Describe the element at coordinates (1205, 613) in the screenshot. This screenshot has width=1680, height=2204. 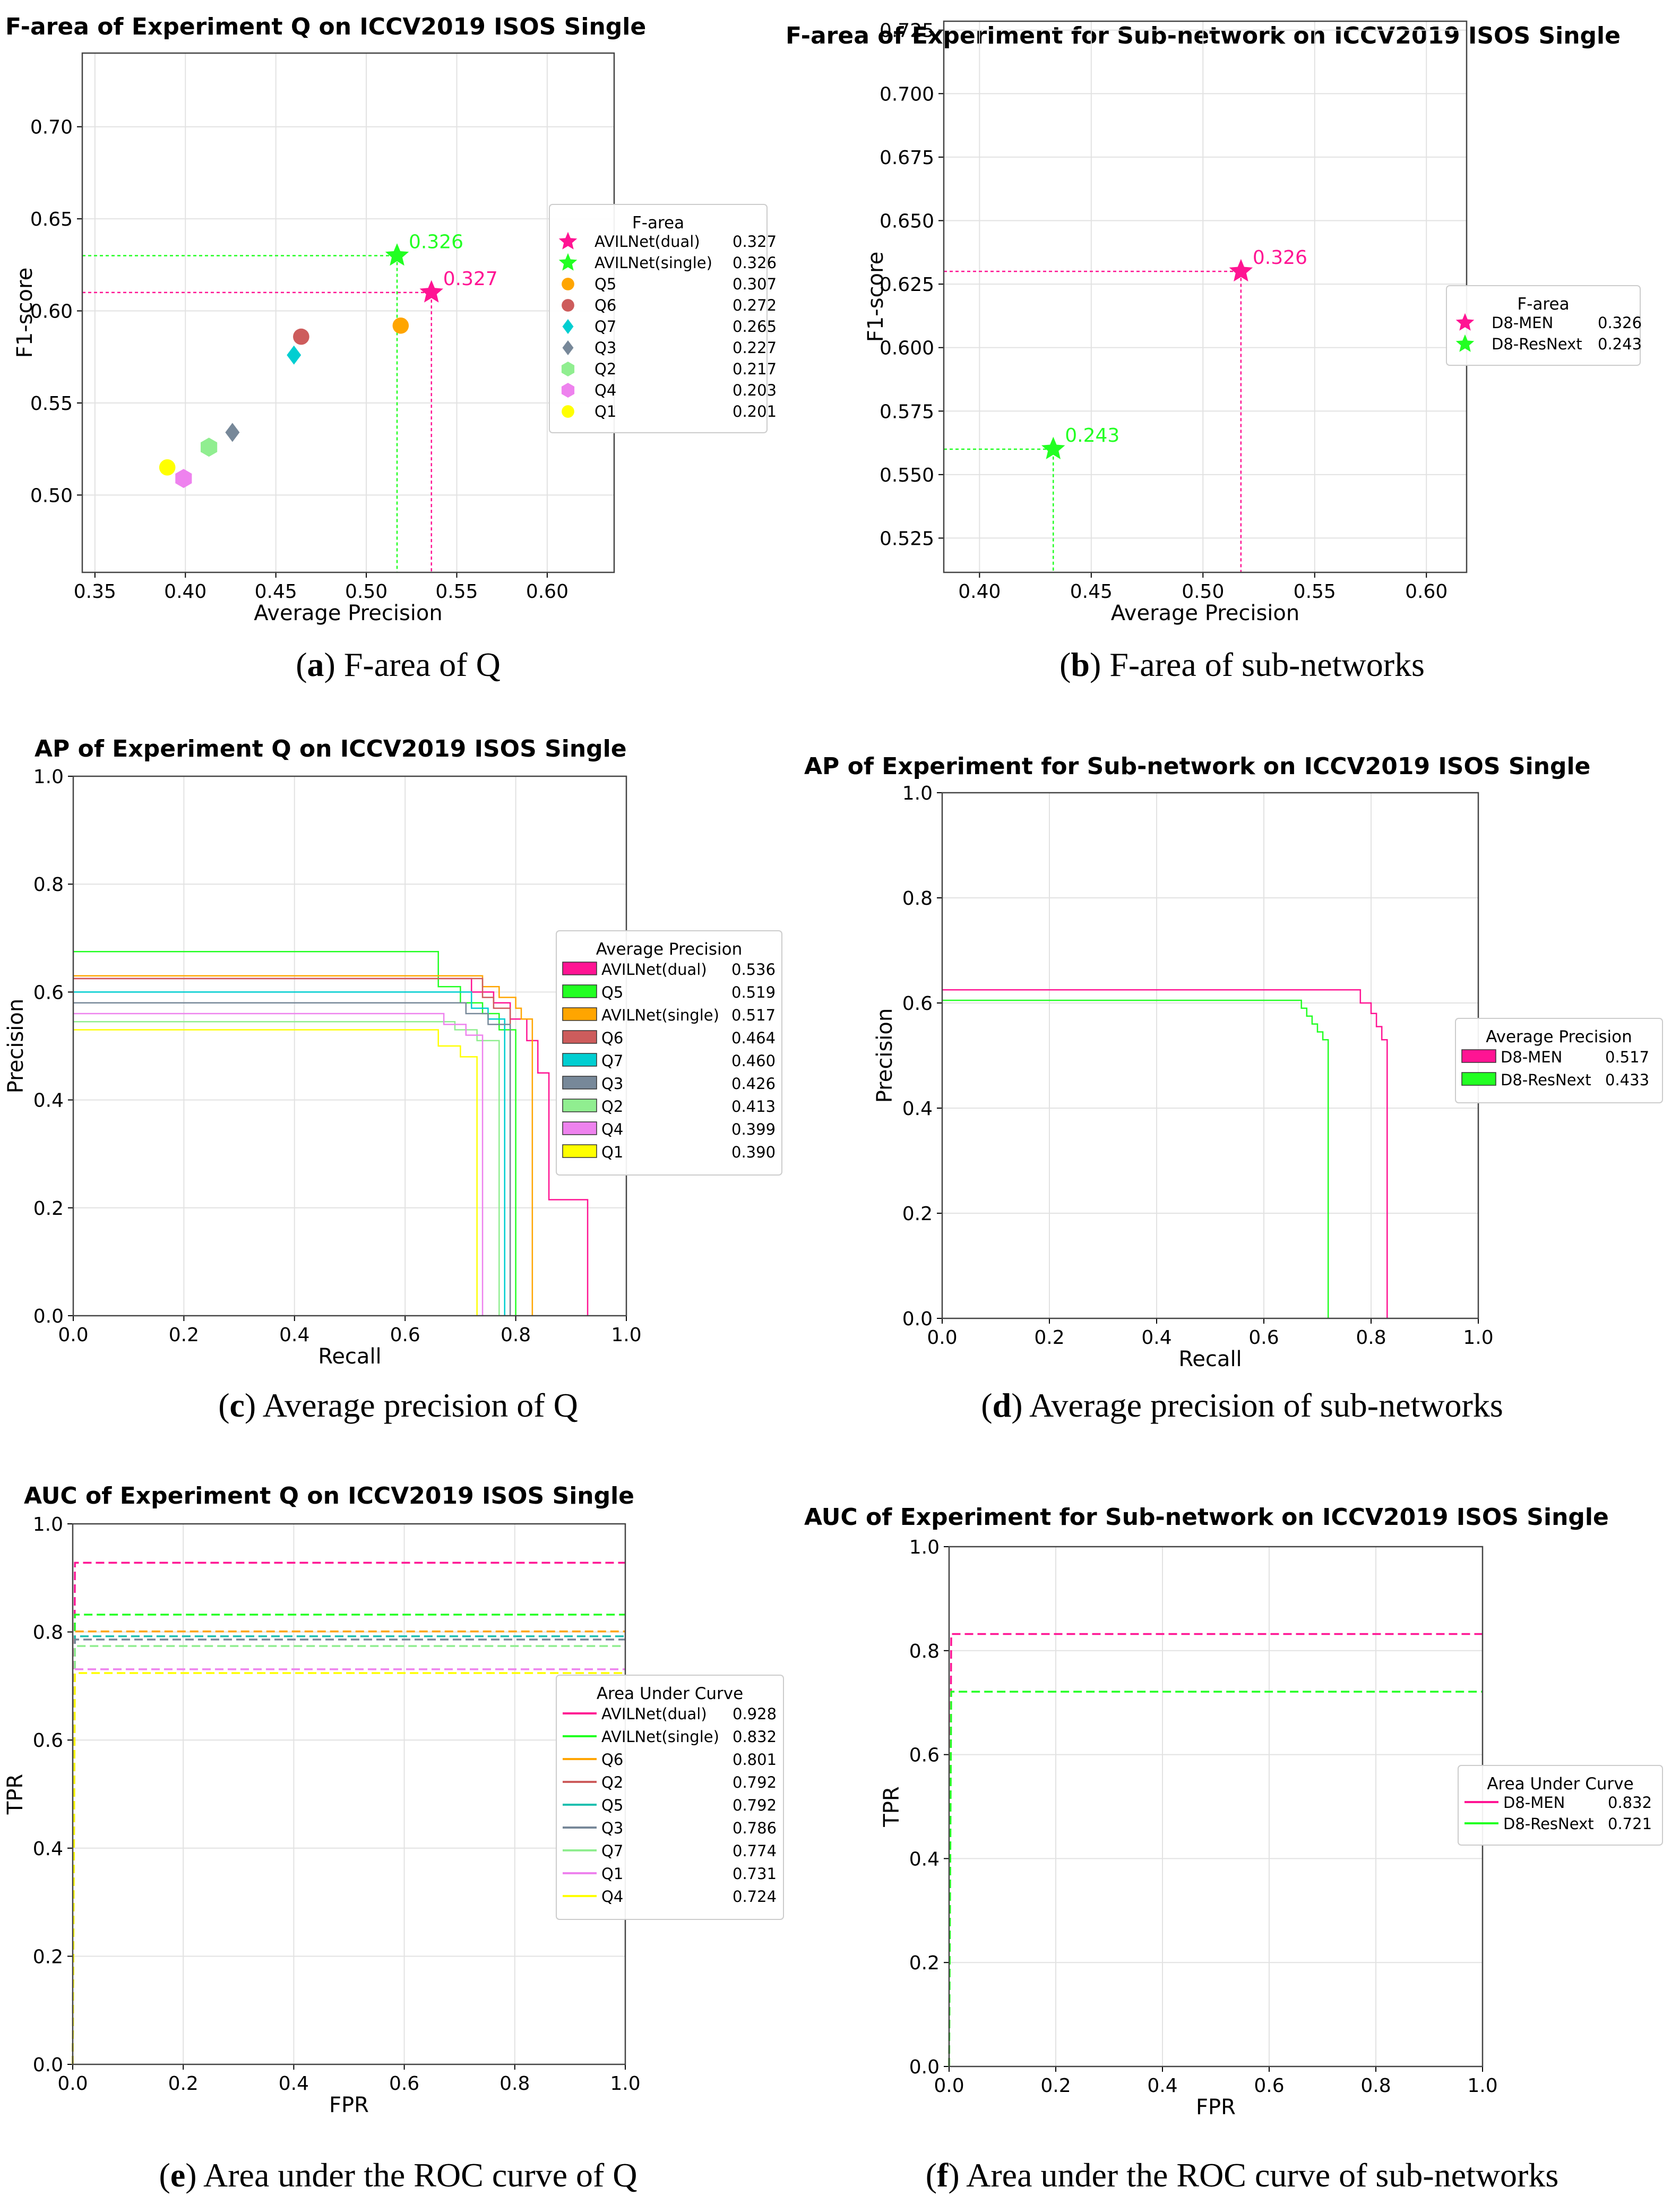
I see `x-axis-label: Average Precision` at that location.